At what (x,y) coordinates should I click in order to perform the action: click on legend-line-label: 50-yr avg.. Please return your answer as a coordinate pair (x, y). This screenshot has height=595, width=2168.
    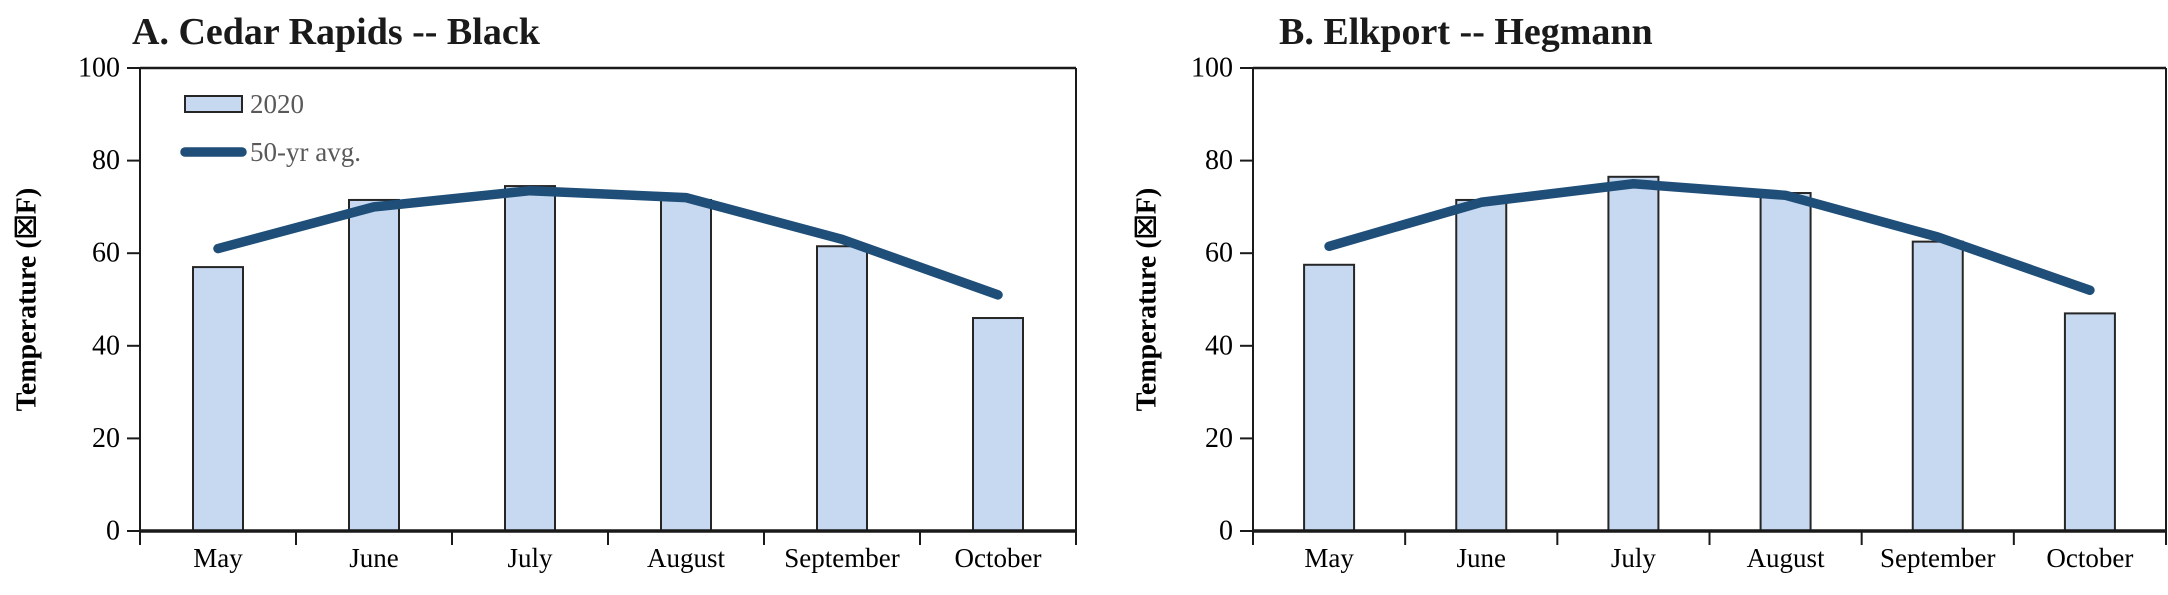
    Looking at the image, I should click on (305, 152).